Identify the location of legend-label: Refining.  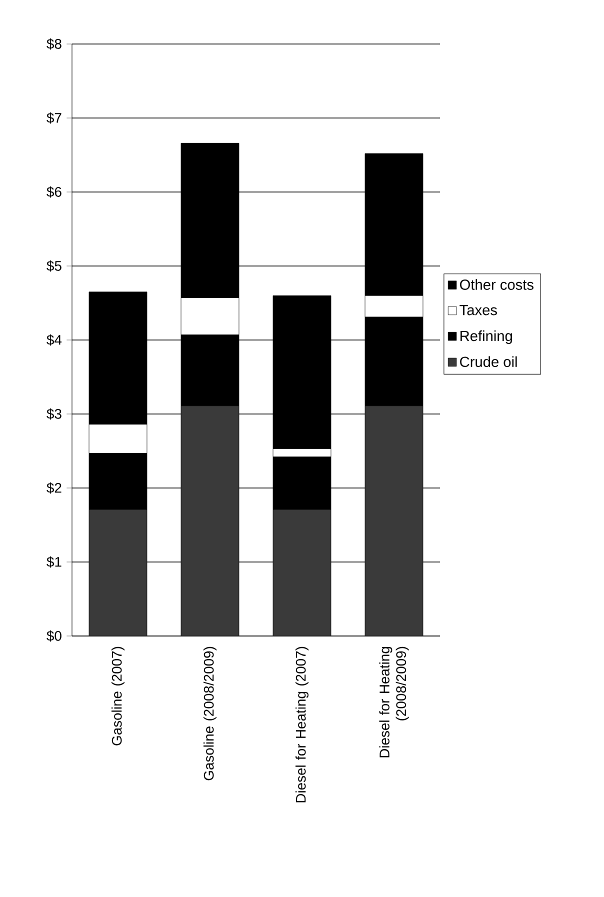
(486, 337).